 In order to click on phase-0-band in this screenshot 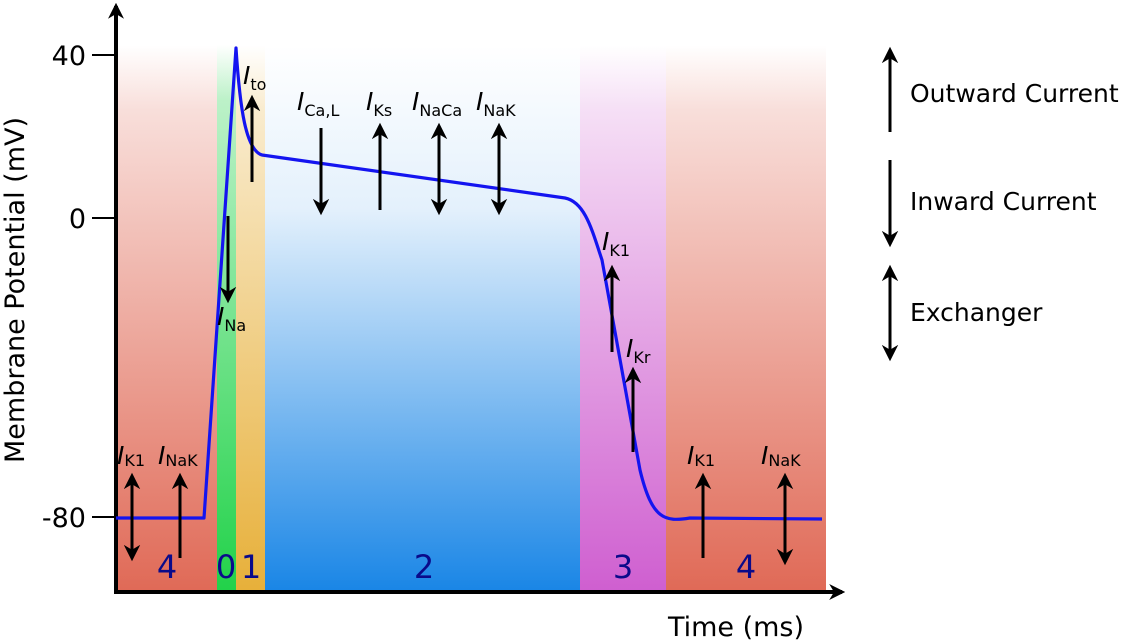, I will do `click(226, 317)`.